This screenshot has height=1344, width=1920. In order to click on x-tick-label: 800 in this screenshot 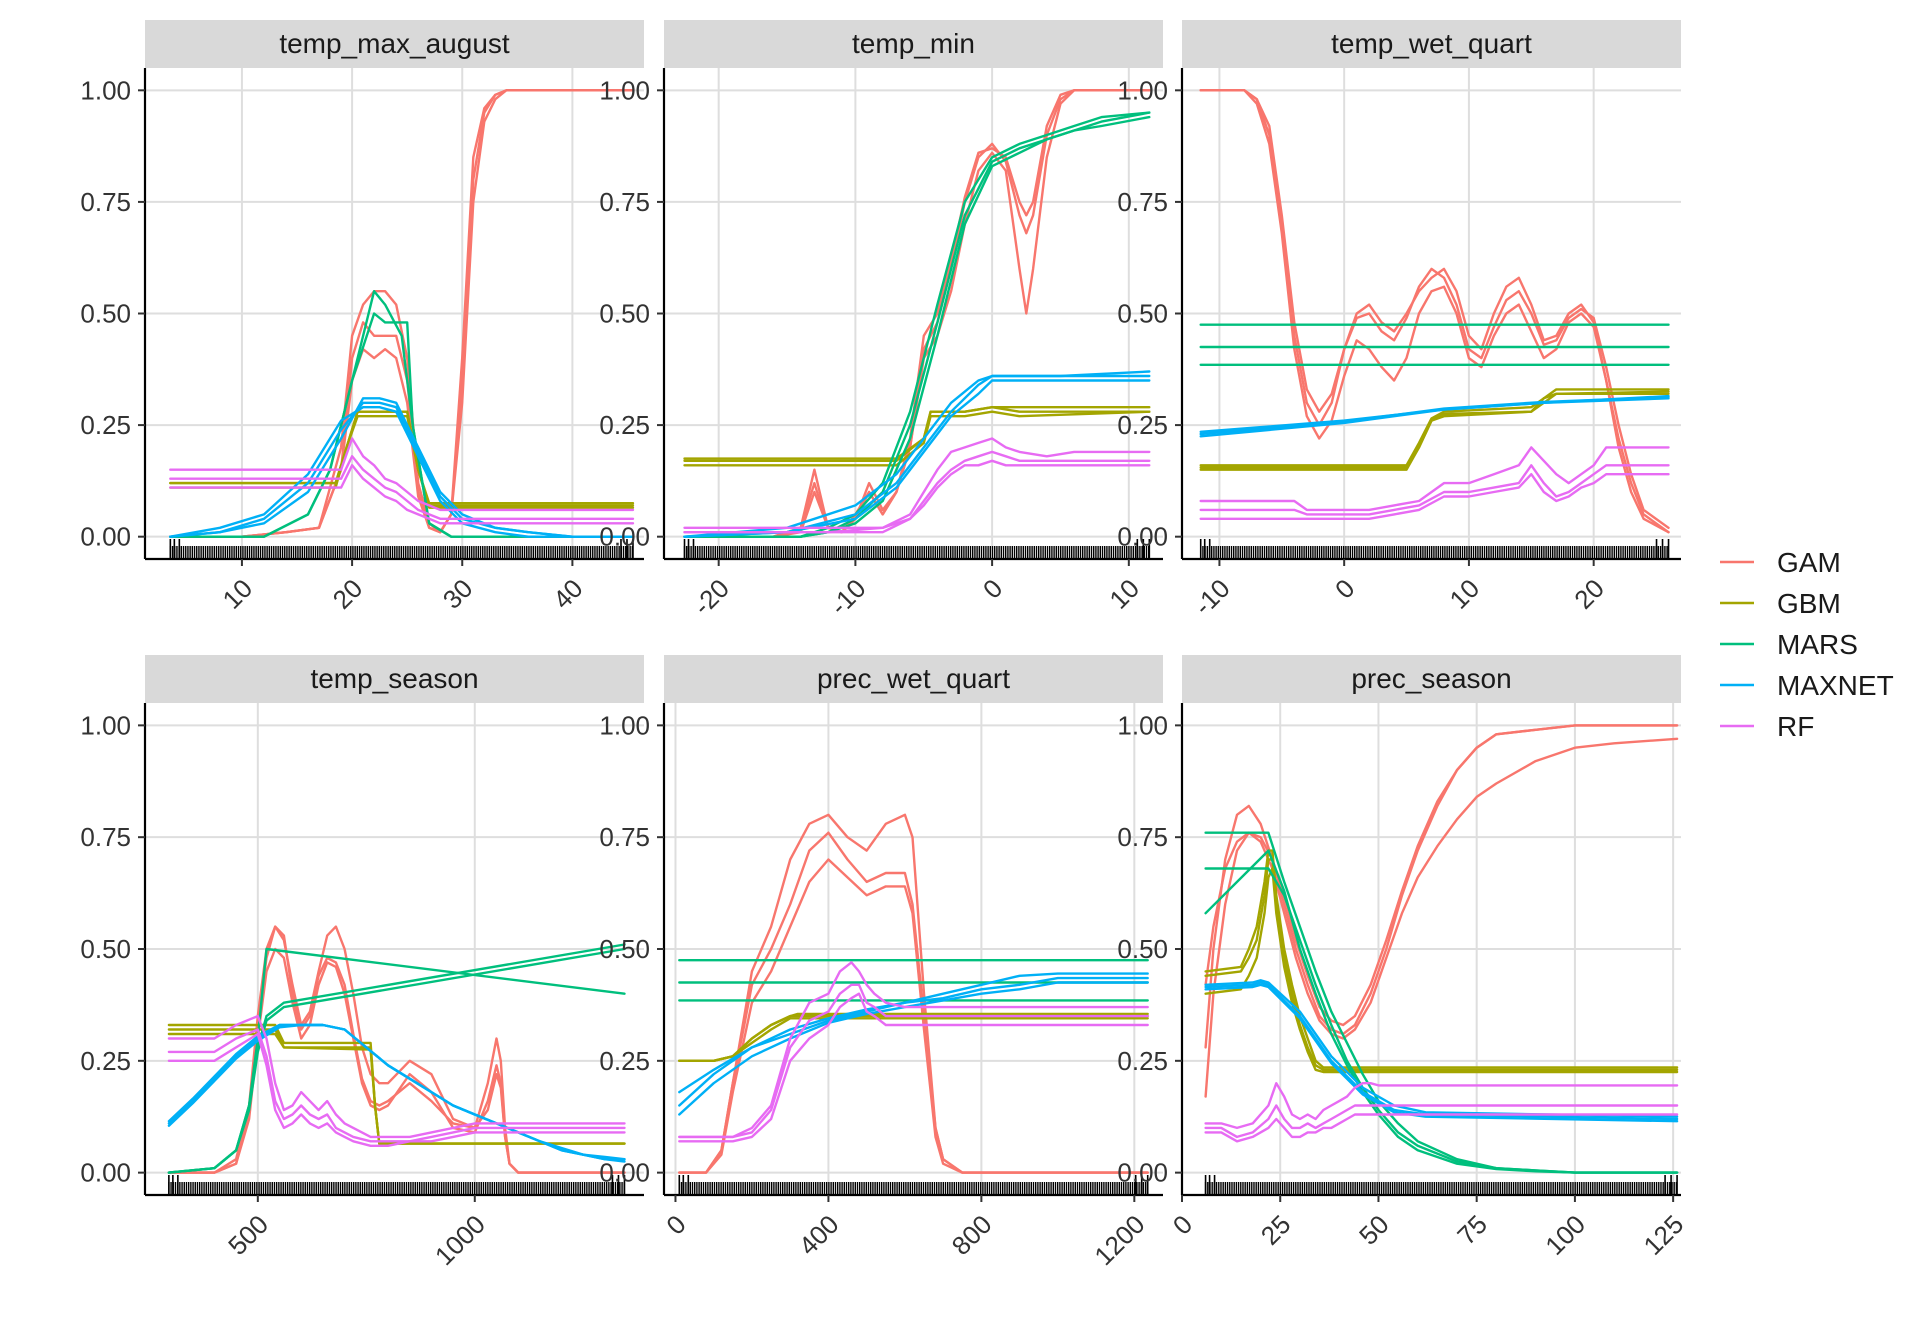, I will do `click(972, 1235)`.